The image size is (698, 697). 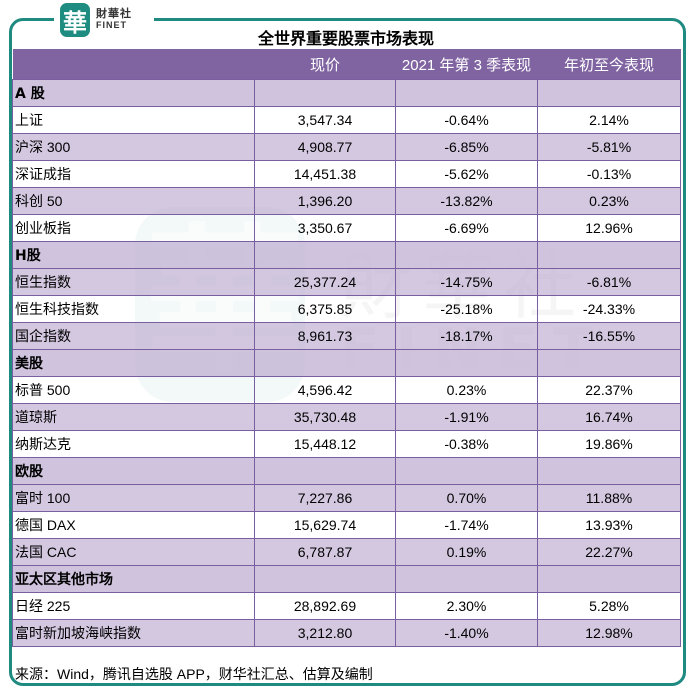 What do you see at coordinates (133, 444) in the screenshot?
I see `index-name: 纳斯达克` at bounding box center [133, 444].